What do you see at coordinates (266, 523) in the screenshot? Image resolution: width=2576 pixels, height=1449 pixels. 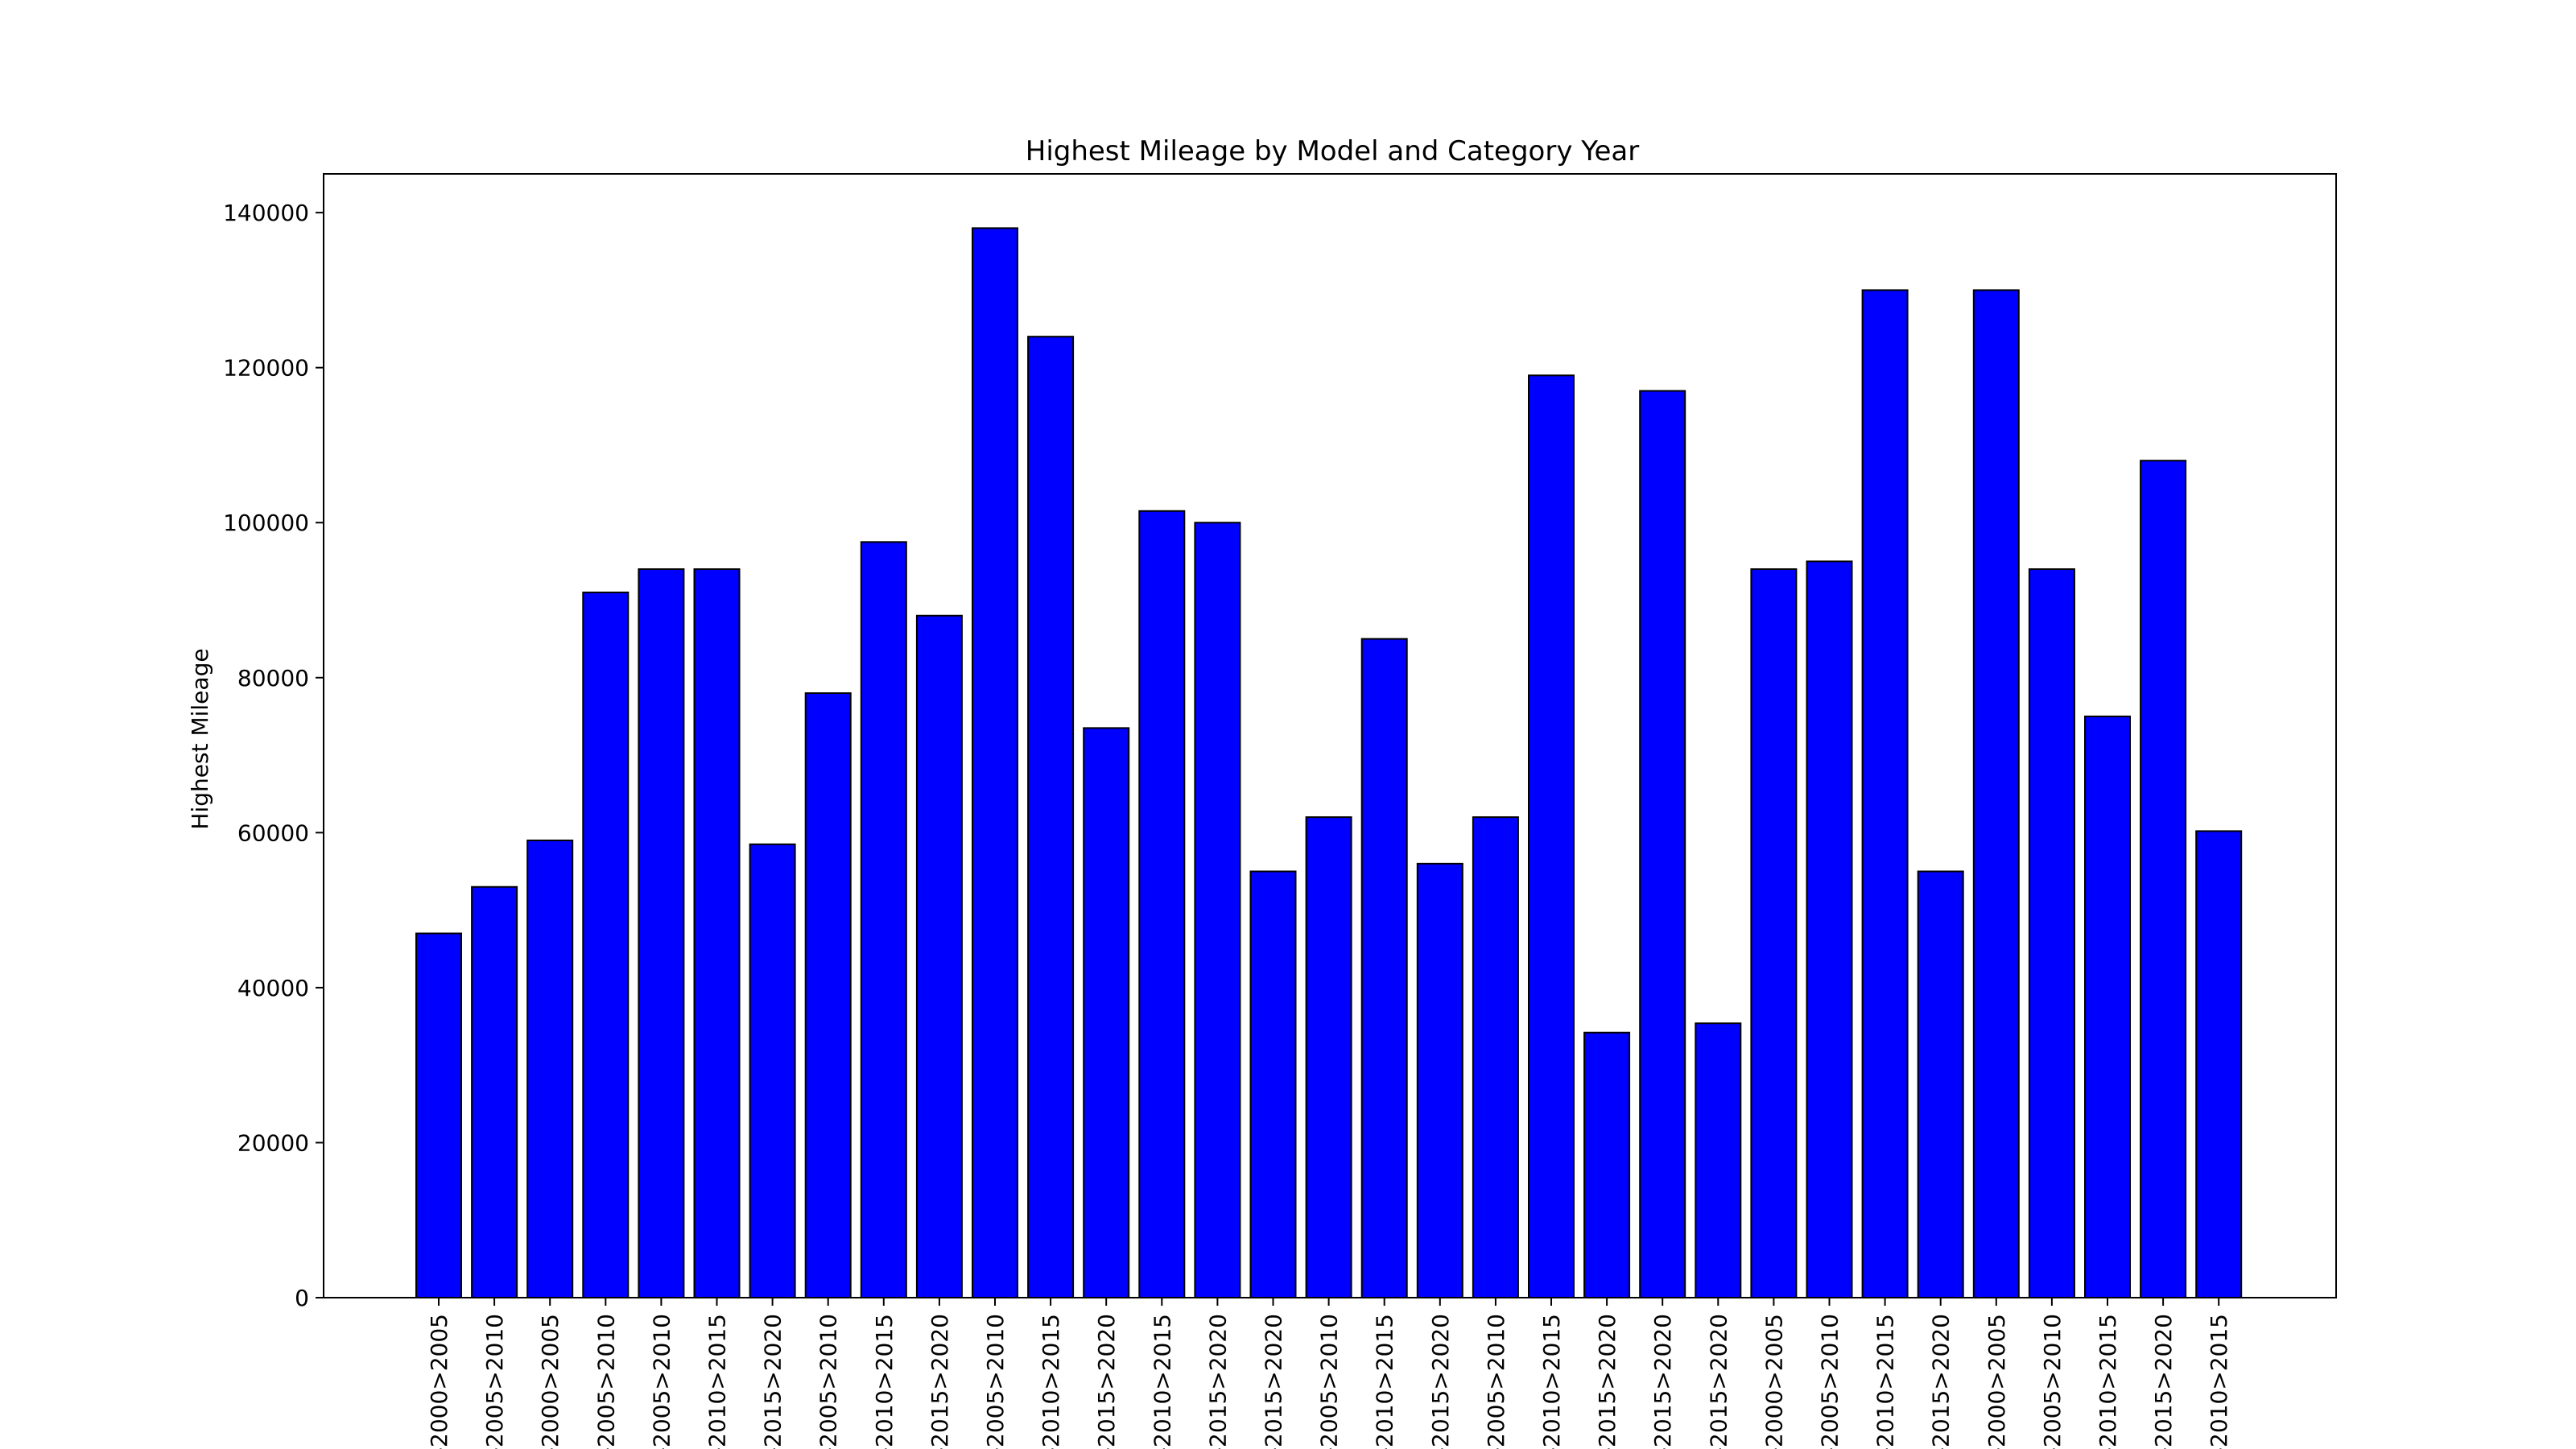 I see `y-tick-label: 100000` at bounding box center [266, 523].